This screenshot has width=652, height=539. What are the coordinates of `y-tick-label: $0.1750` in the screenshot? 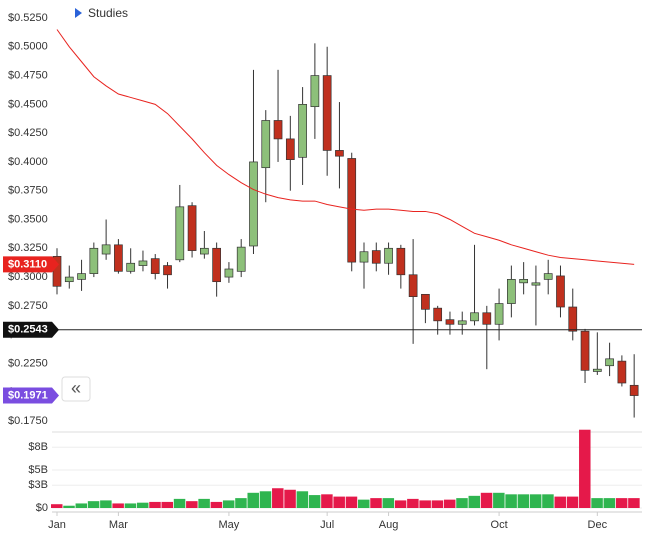 It's located at (28, 421).